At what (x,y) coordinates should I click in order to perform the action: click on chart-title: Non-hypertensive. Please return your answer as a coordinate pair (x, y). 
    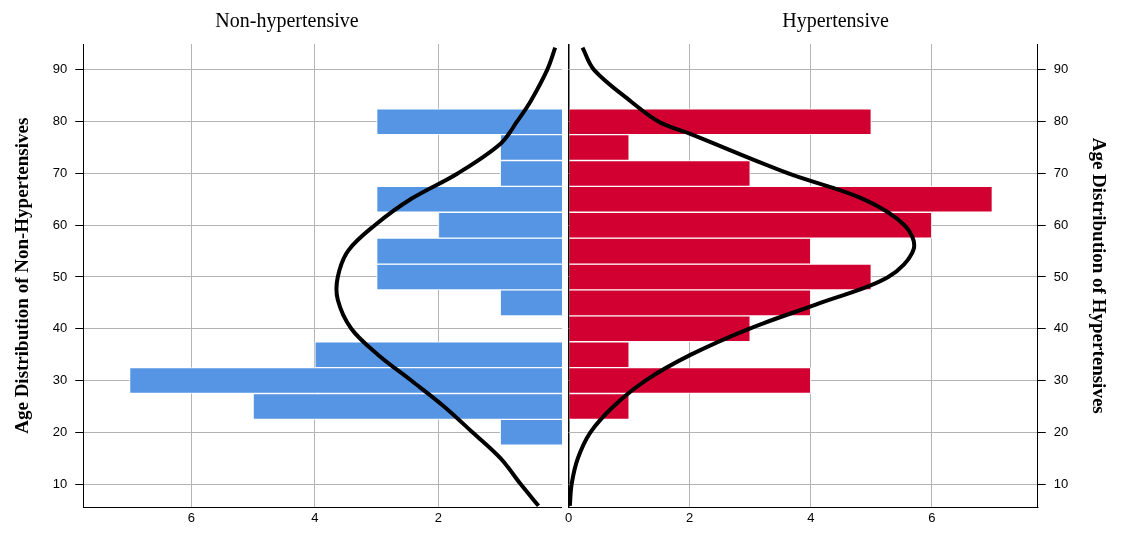
    Looking at the image, I should click on (287, 21).